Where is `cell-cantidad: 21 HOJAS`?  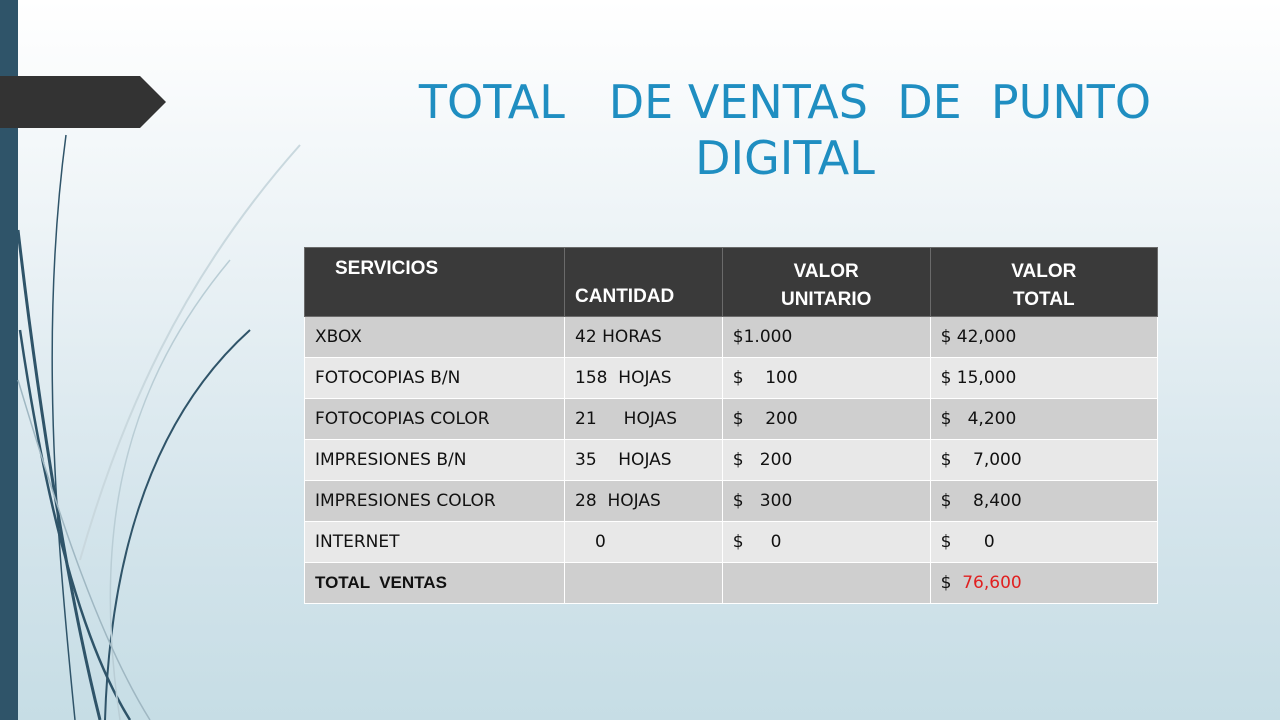 cell-cantidad: 21 HOJAS is located at coordinates (643, 419).